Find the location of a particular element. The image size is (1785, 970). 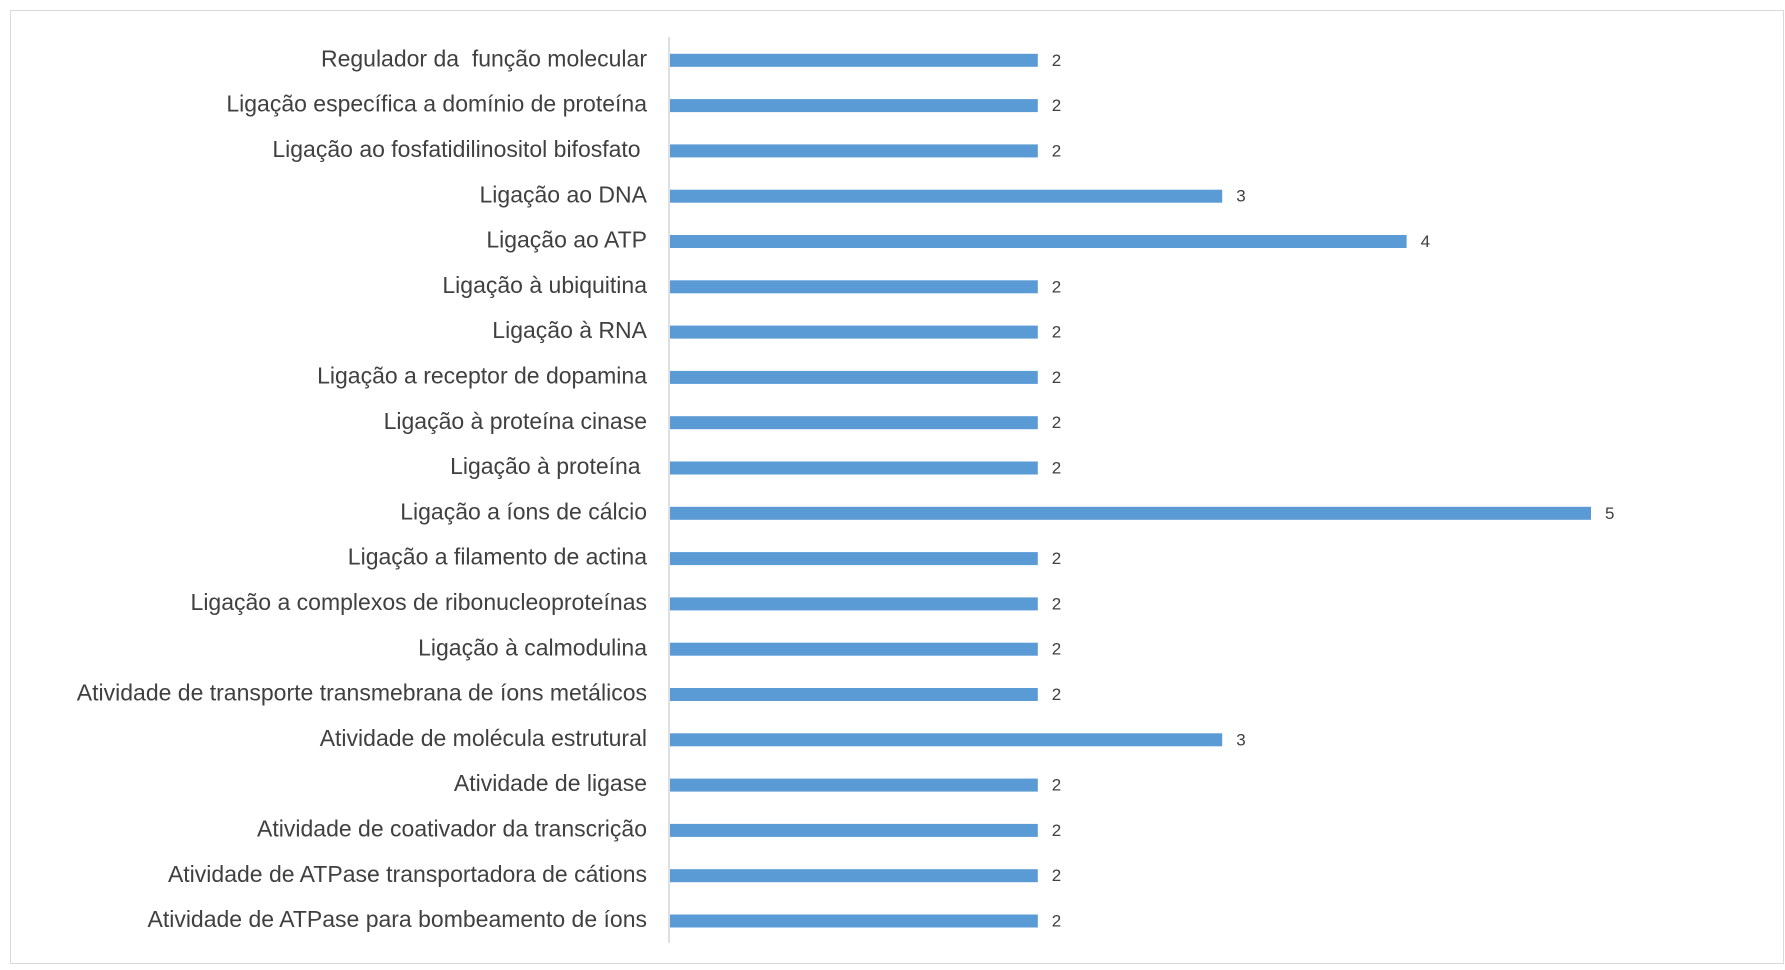

category-label: Ligação ao ATP is located at coordinates (566, 240).